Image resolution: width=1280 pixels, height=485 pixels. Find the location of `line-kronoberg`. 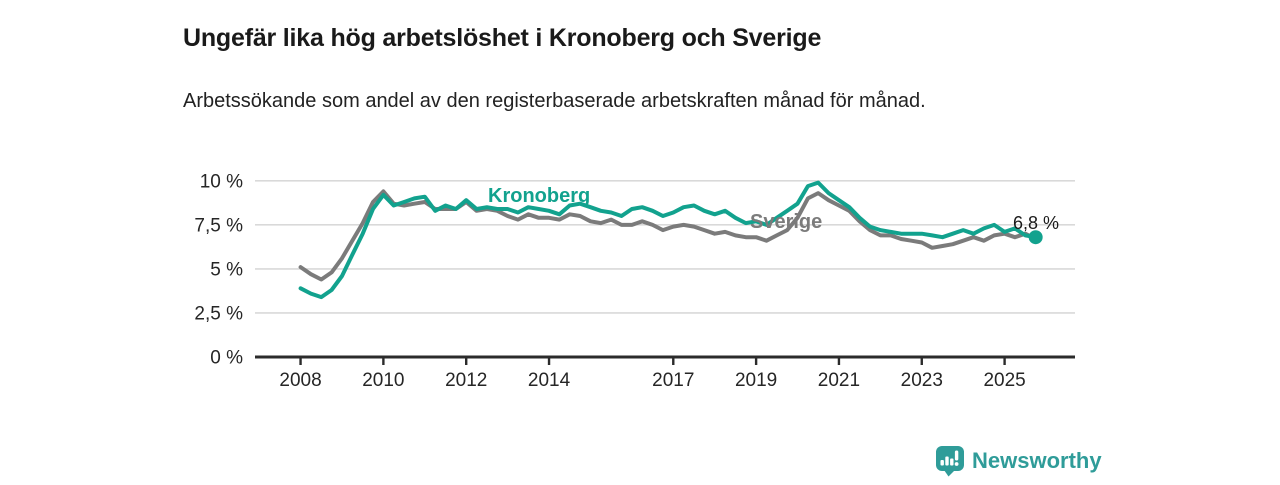

line-kronoberg is located at coordinates (668, 240).